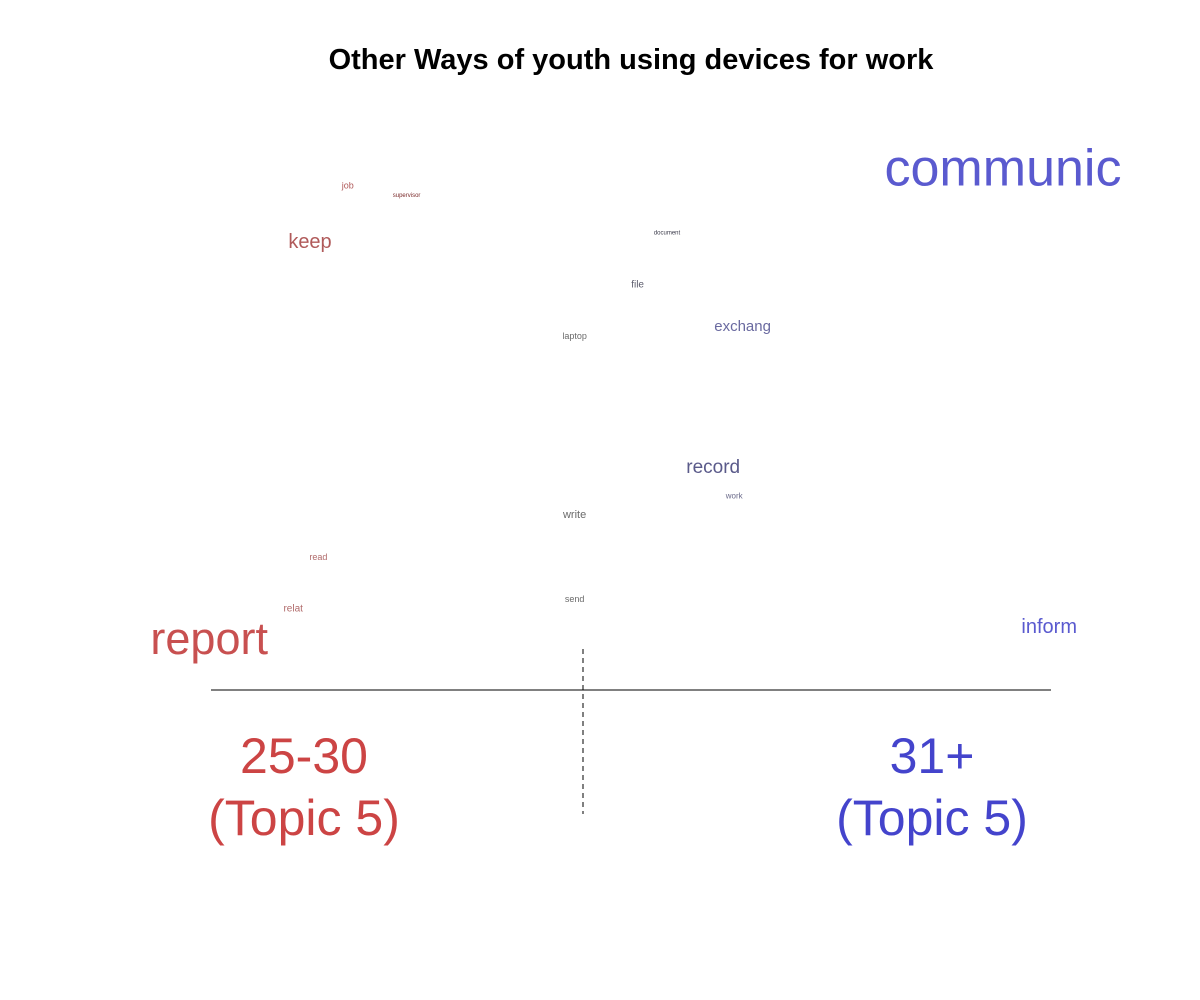 The width and height of the screenshot is (1200, 1000). I want to click on word-record: record, so click(713, 467).